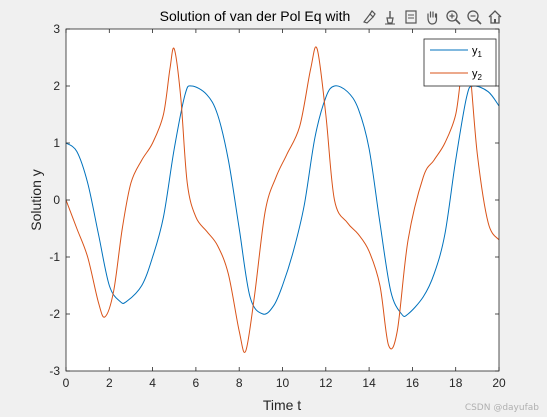  Describe the element at coordinates (109, 383) in the screenshot. I see `x-tick-label: 2` at that location.